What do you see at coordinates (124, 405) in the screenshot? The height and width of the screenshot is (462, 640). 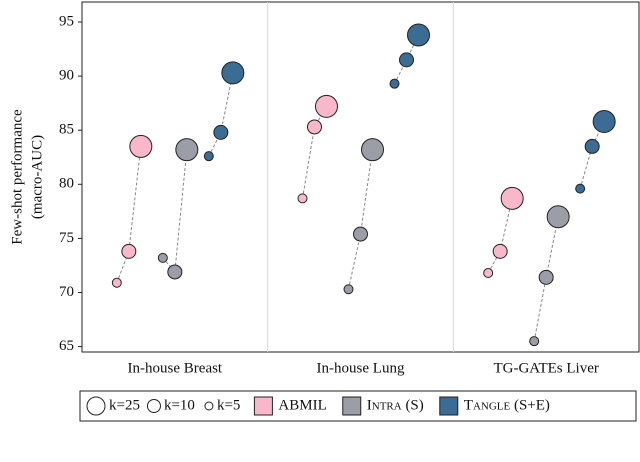 I see `legend-label: k=25` at bounding box center [124, 405].